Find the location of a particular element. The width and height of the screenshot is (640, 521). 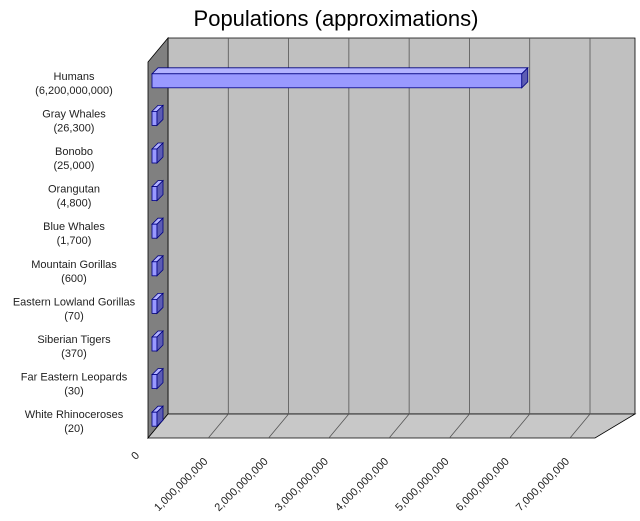

chart-title: Populations (approximations) is located at coordinates (336, 18).